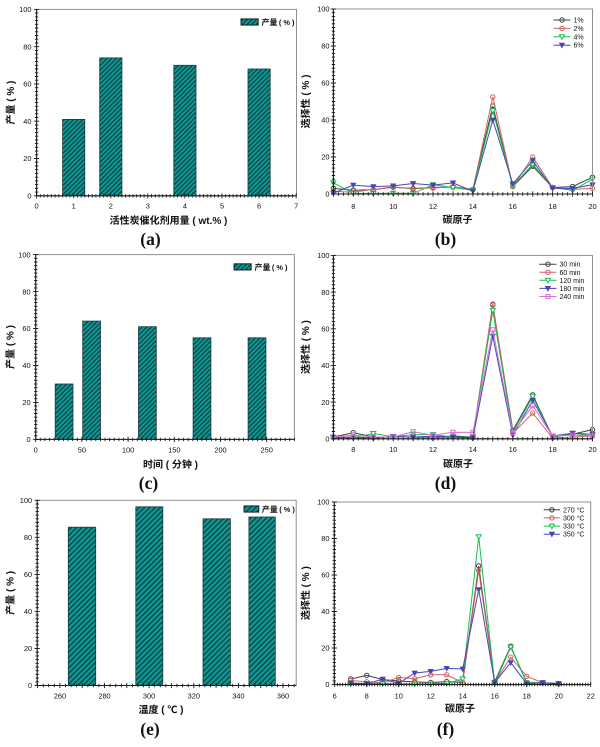 This screenshot has height=747, width=600. Describe the element at coordinates (150, 729) in the screenshot. I see `svg-text: (e)` at that location.